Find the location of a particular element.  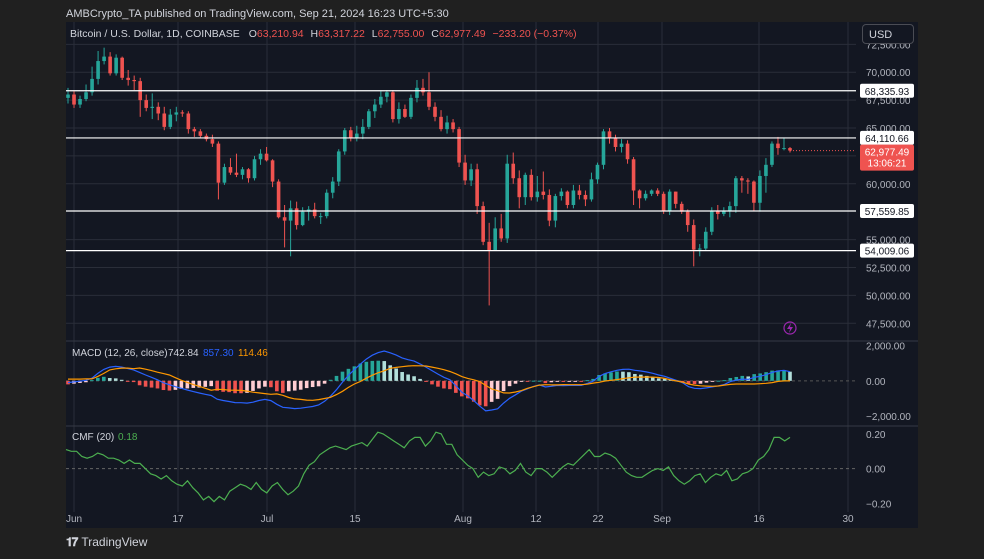

time-tick-label: 22 is located at coordinates (598, 519).